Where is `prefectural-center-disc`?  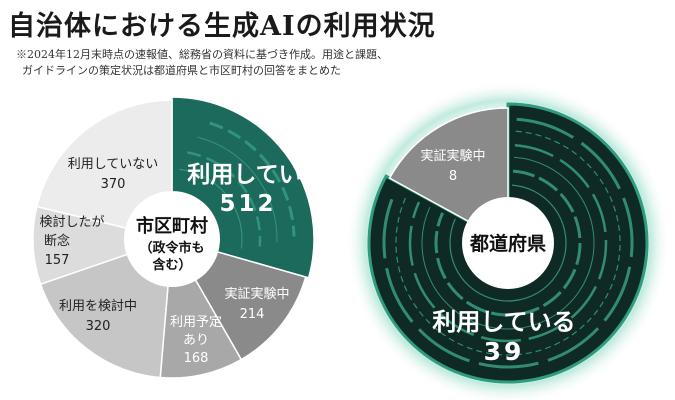 prefectural-center-disc is located at coordinates (508, 243).